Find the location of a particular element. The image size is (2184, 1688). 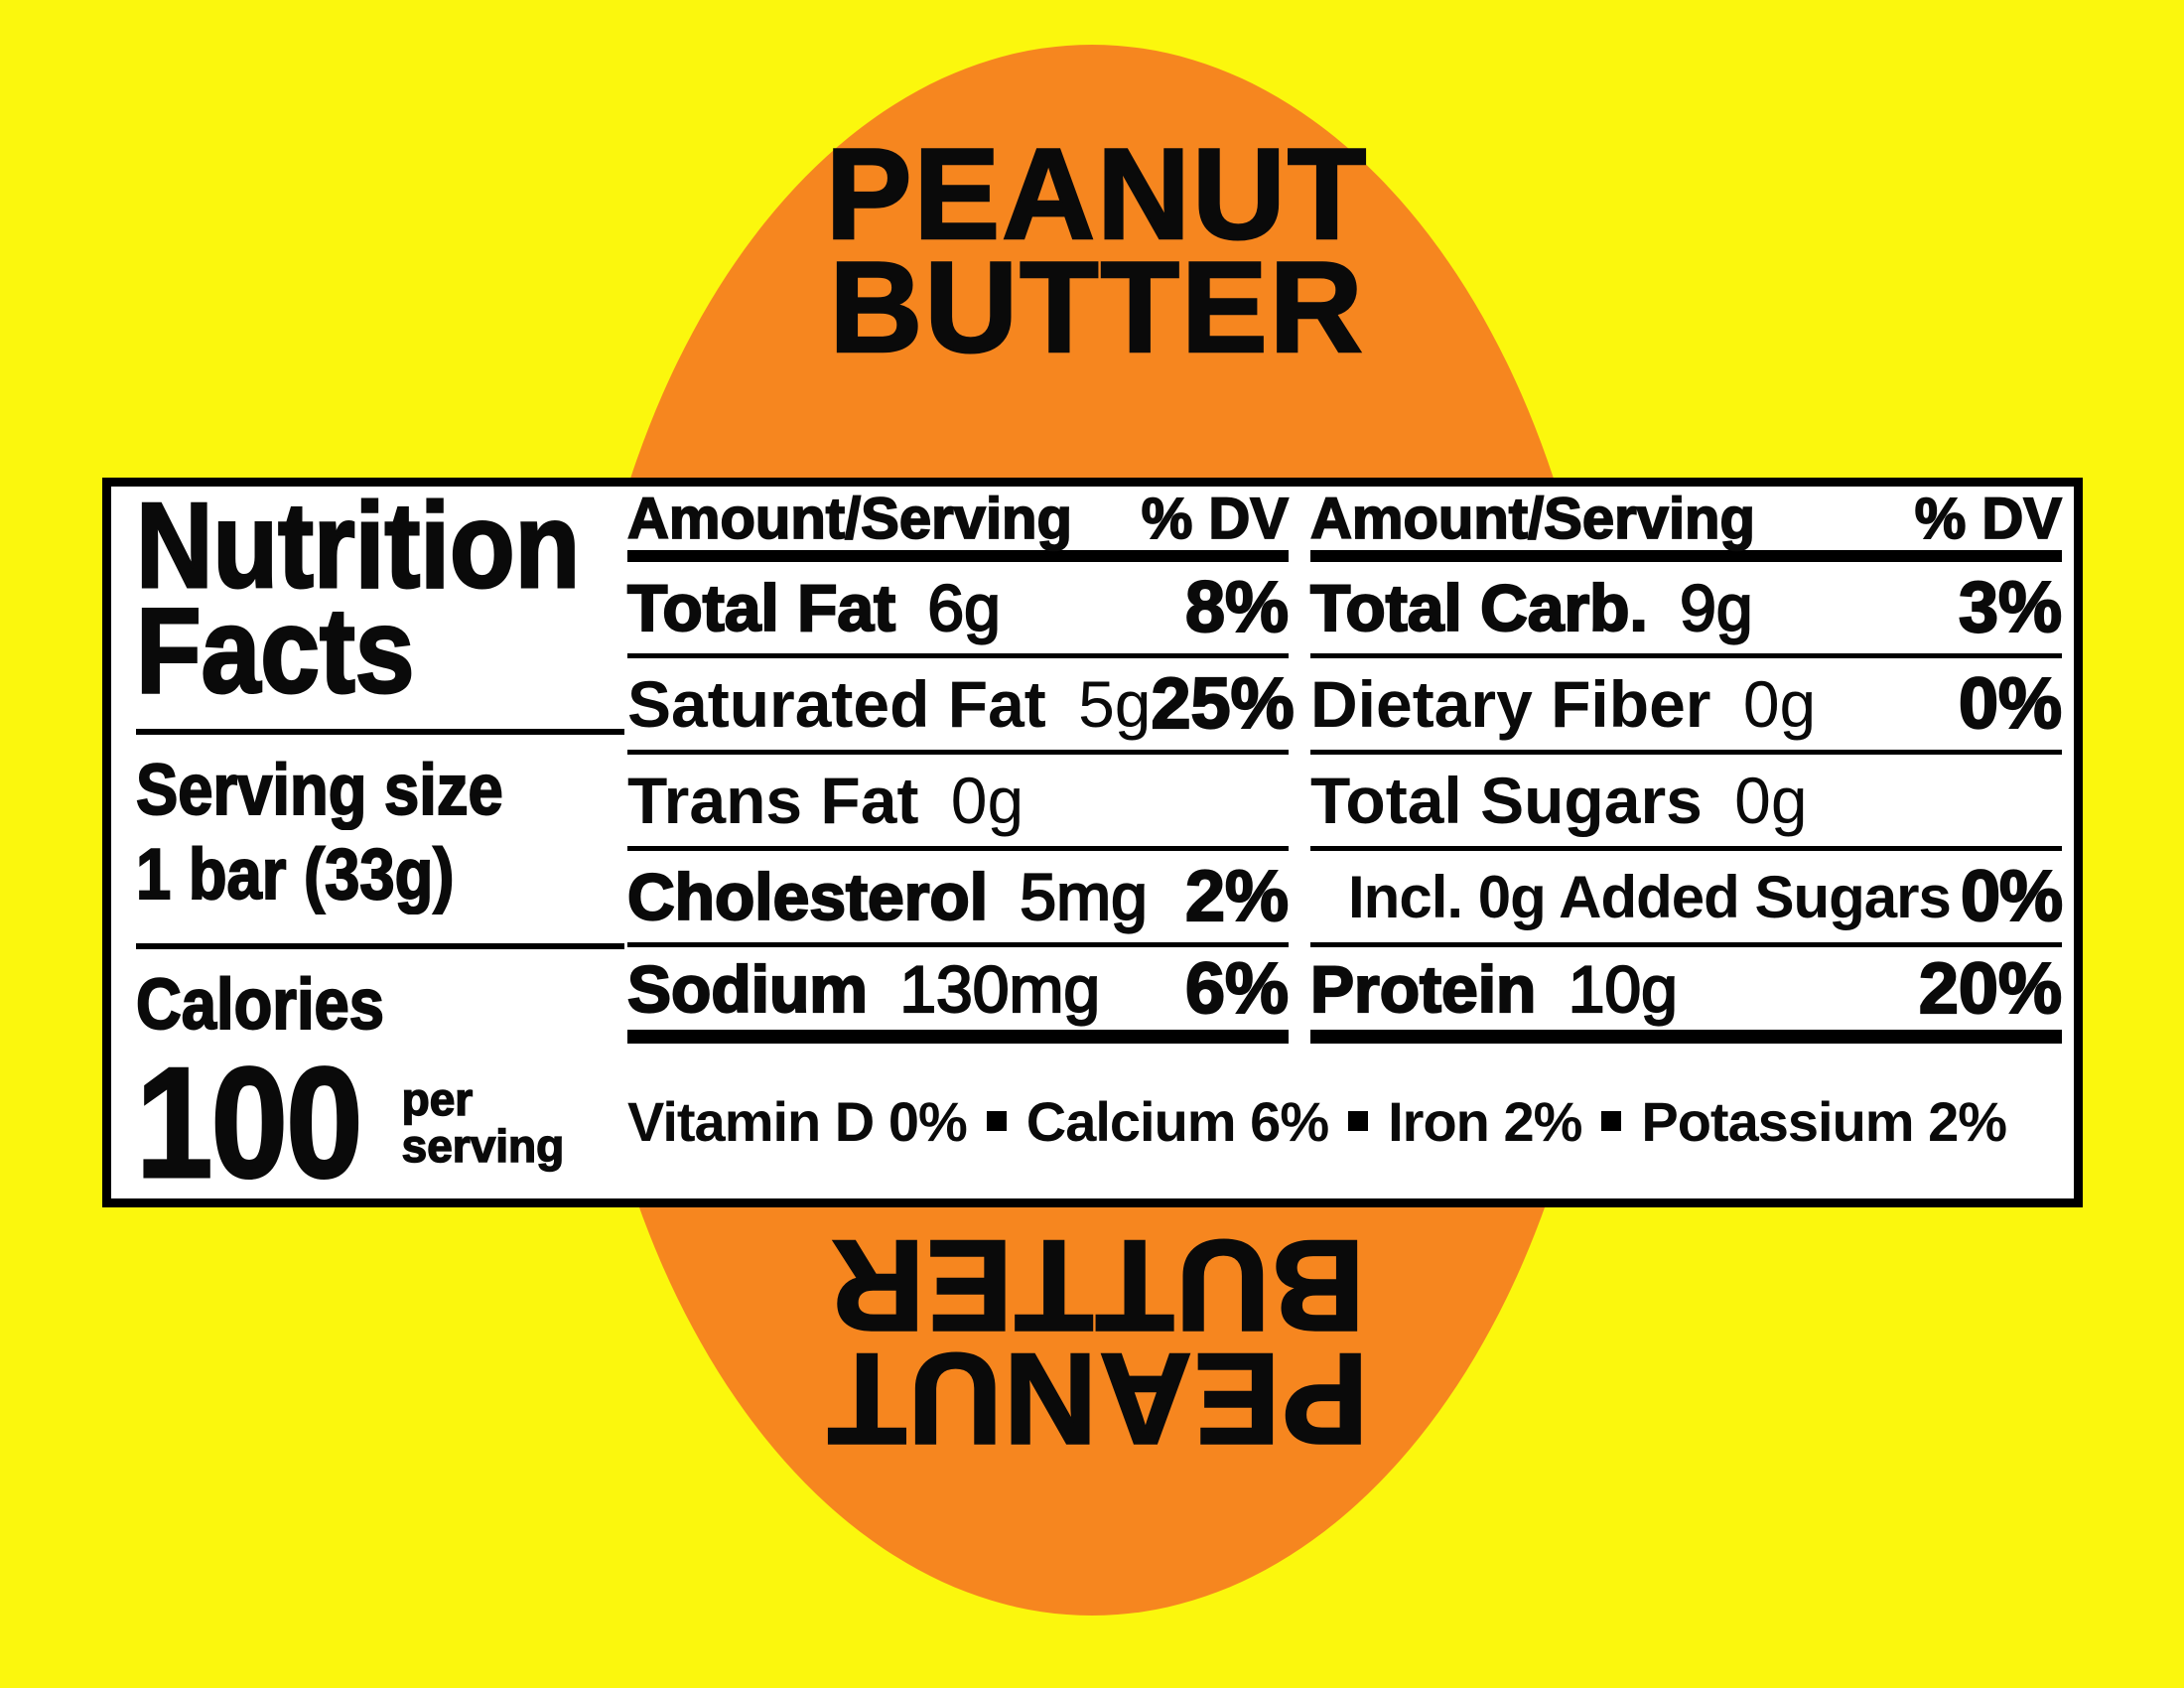

table-row-total-sugars: Total Sugars 0g is located at coordinates (1686, 803).